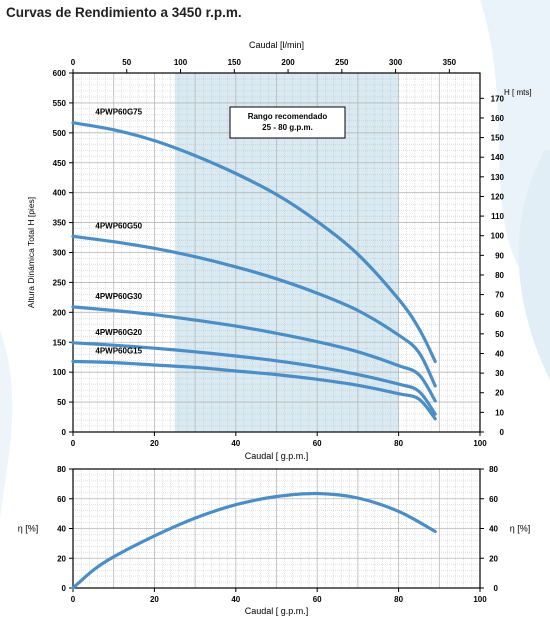 This screenshot has width=550, height=626. I want to click on y2-tick-label: 30, so click(499, 373).